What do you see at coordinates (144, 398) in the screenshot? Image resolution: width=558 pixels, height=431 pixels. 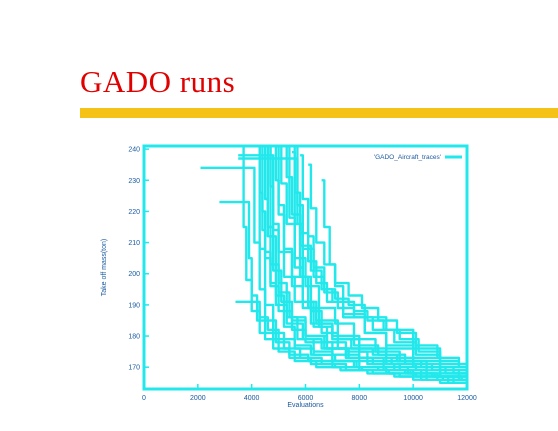 I see `x-tick-label: 0` at bounding box center [144, 398].